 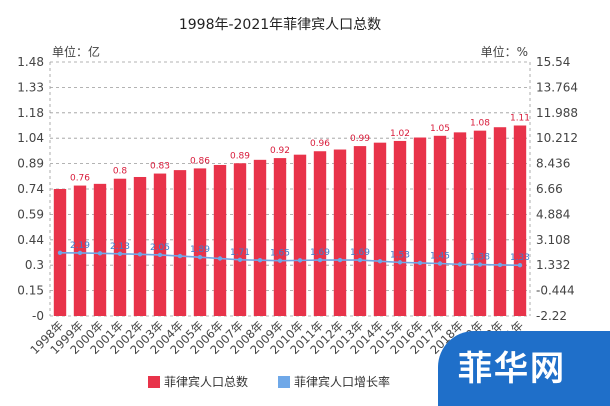 I want to click on right-tick-label: 8.436, so click(x=553, y=164).